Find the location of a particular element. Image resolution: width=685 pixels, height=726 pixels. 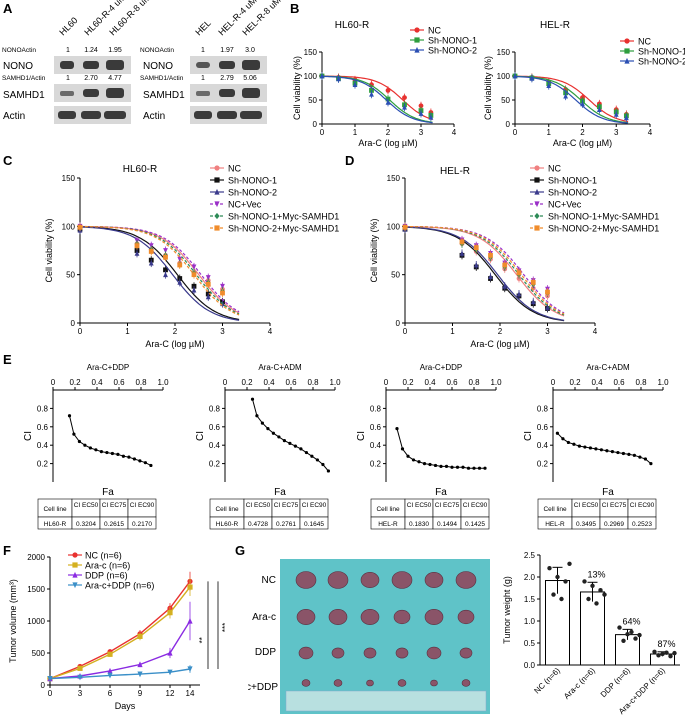

y-tick-label: 100 is located at coordinates (394, 226).